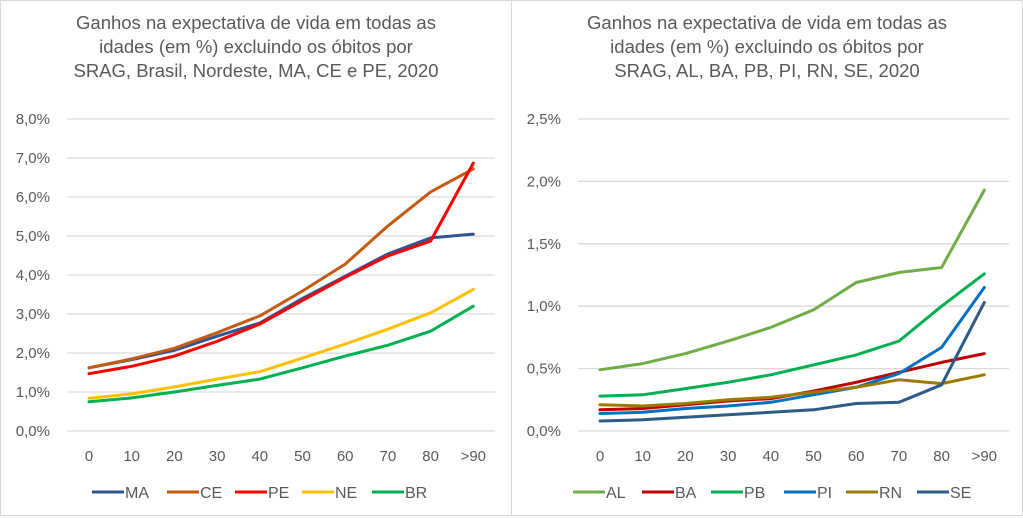 The width and height of the screenshot is (1023, 518). What do you see at coordinates (211, 493) in the screenshot?
I see `legend-label-ce: CE` at bounding box center [211, 493].